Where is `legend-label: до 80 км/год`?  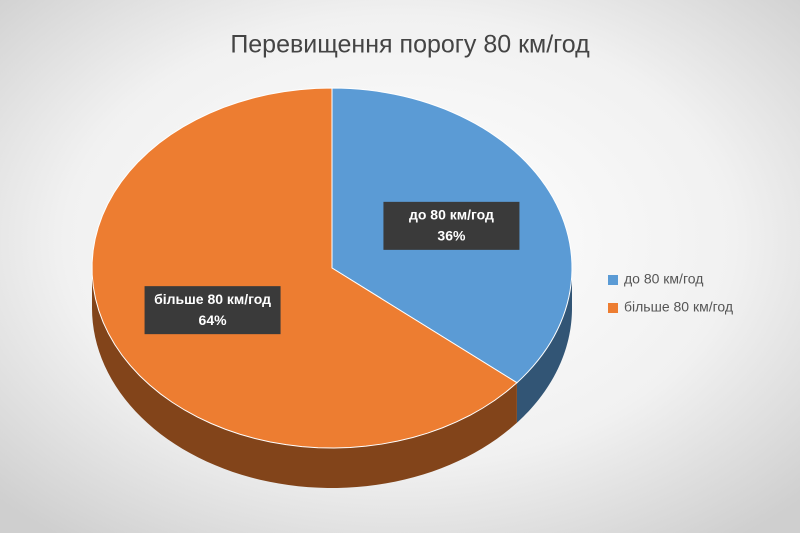 legend-label: до 80 км/год is located at coordinates (663, 279).